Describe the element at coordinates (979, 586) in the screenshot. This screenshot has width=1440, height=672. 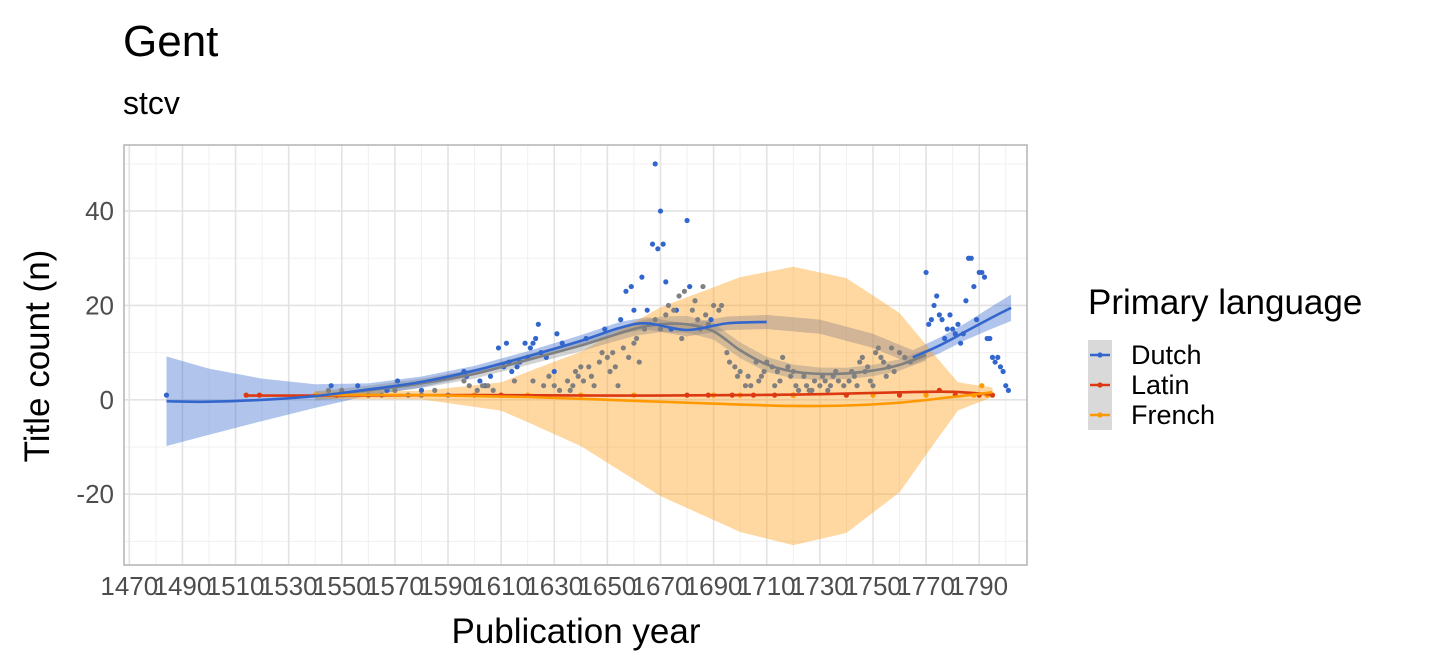
I see `x-tick-label: 1790` at that location.